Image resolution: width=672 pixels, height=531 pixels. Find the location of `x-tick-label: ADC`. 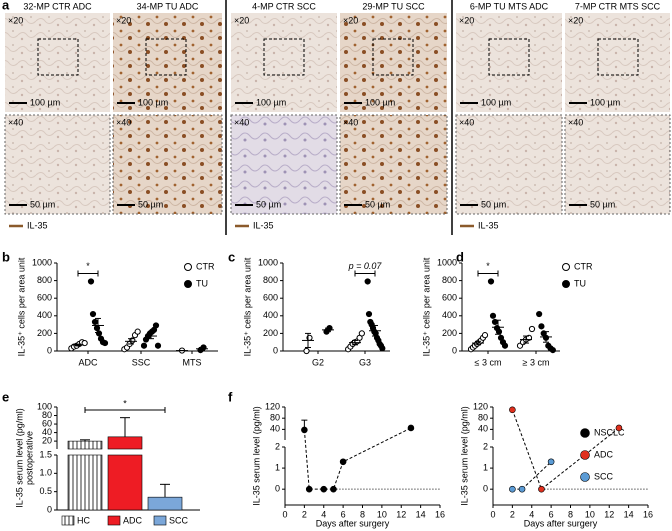

x-tick-label: ADC is located at coordinates (88, 362).